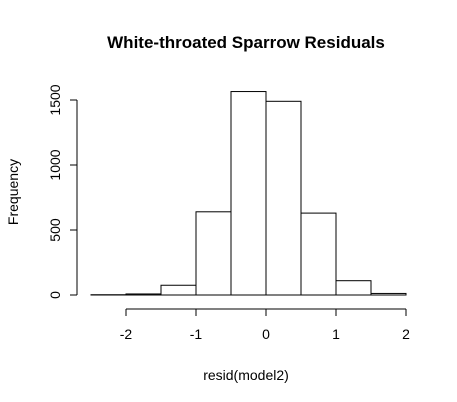 This screenshot has width=457, height=402. What do you see at coordinates (196, 334) in the screenshot?
I see `x-tick-label-1: -1` at bounding box center [196, 334].